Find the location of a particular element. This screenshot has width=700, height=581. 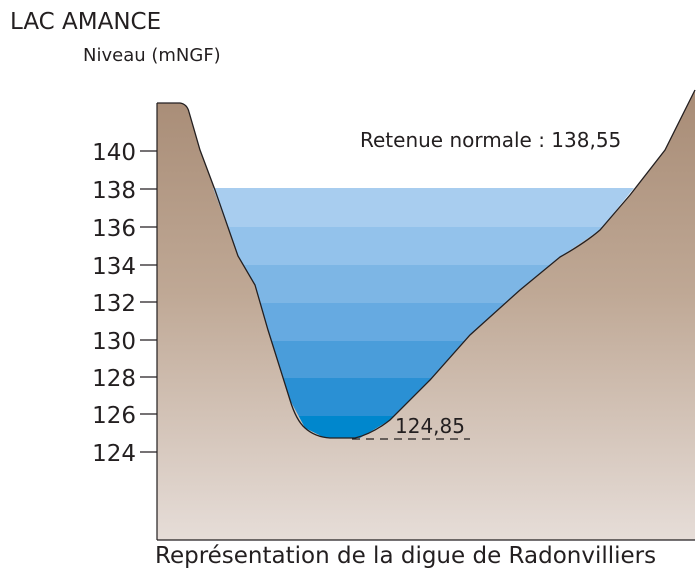

y-tick-label: 138 is located at coordinates (114, 191).